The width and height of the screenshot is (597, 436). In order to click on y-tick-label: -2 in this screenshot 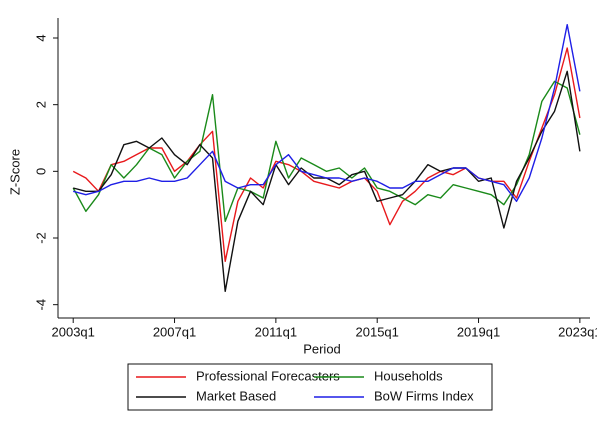, I will do `click(40, 238)`.